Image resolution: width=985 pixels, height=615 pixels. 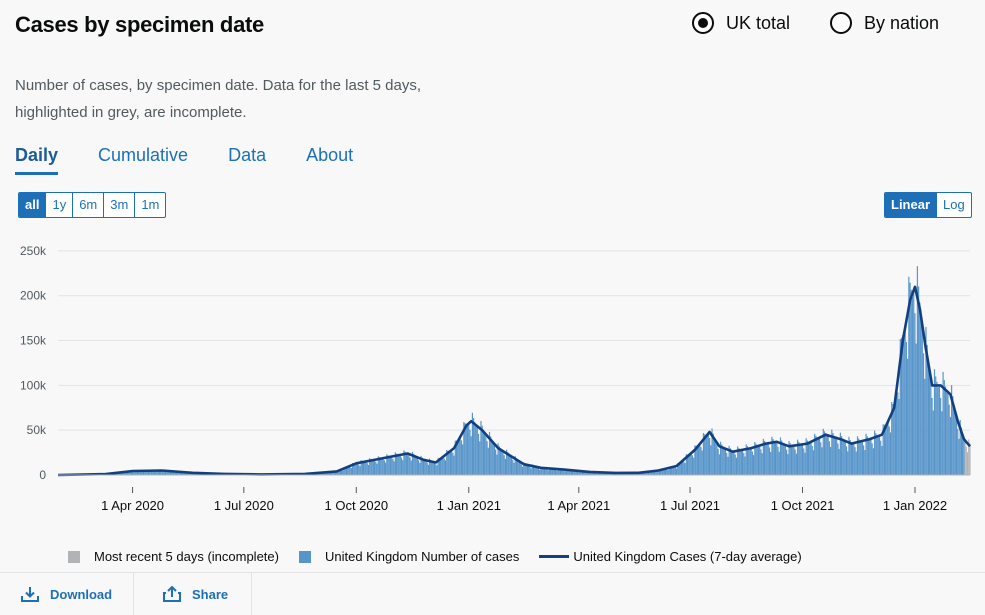 I want to click on share-button: Share, so click(x=195, y=594).